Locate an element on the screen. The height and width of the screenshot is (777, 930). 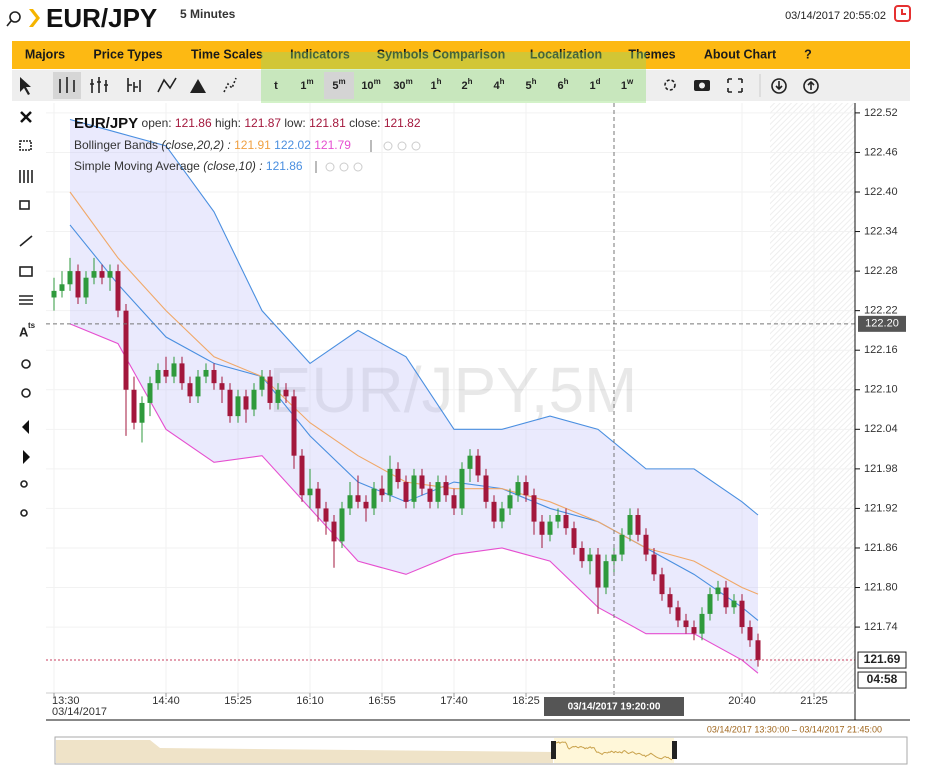
timeframe-button: 1w is located at coordinates (627, 84).